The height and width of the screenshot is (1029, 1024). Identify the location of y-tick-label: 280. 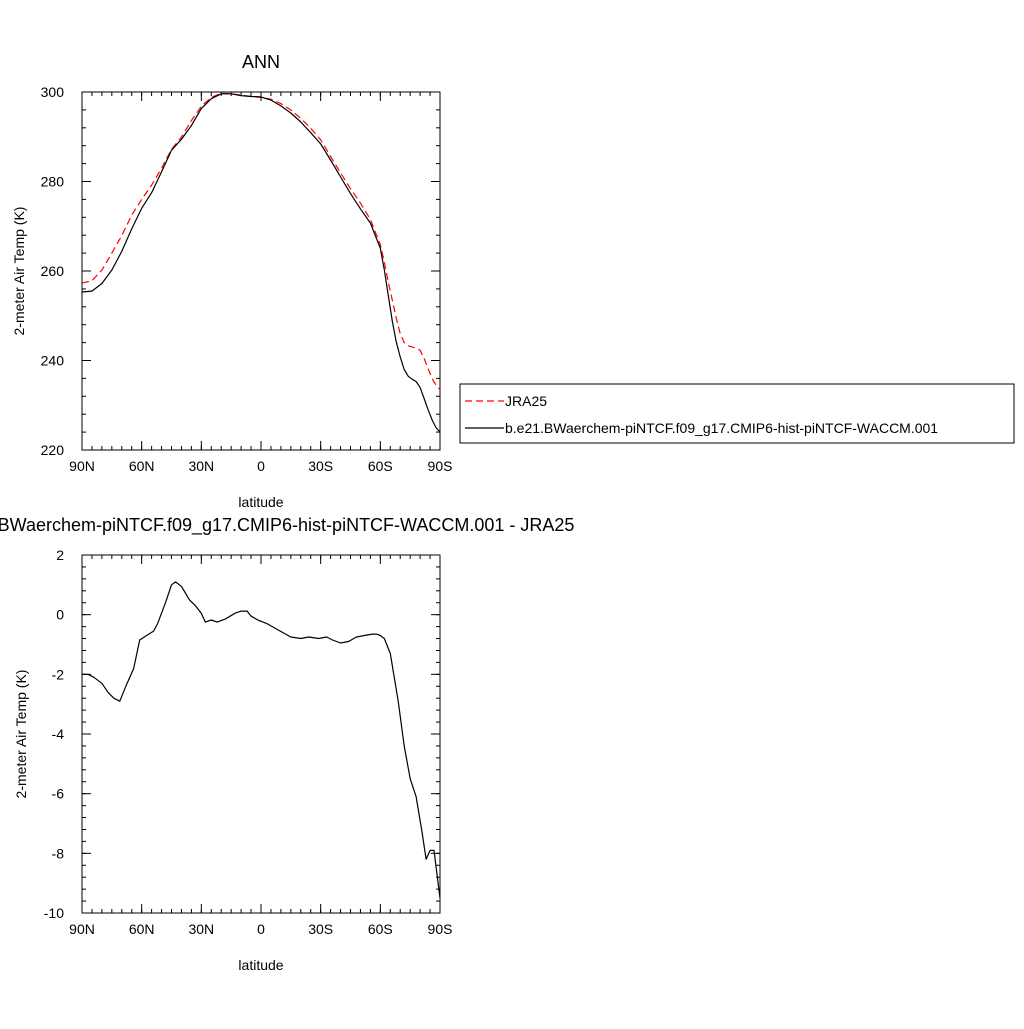
(53, 182).